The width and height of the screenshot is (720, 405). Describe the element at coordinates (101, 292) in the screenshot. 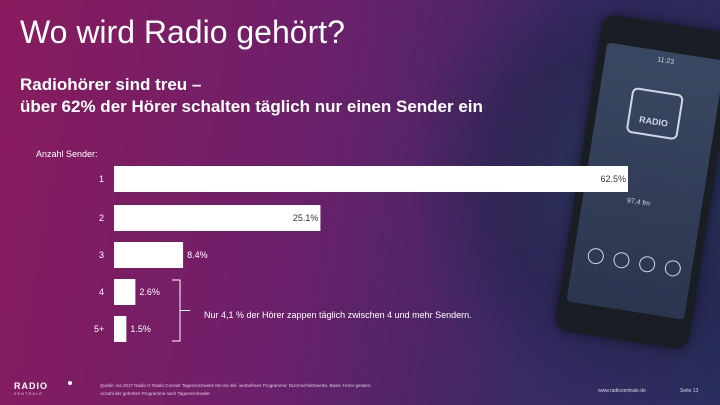

I see `category-label: 4` at that location.